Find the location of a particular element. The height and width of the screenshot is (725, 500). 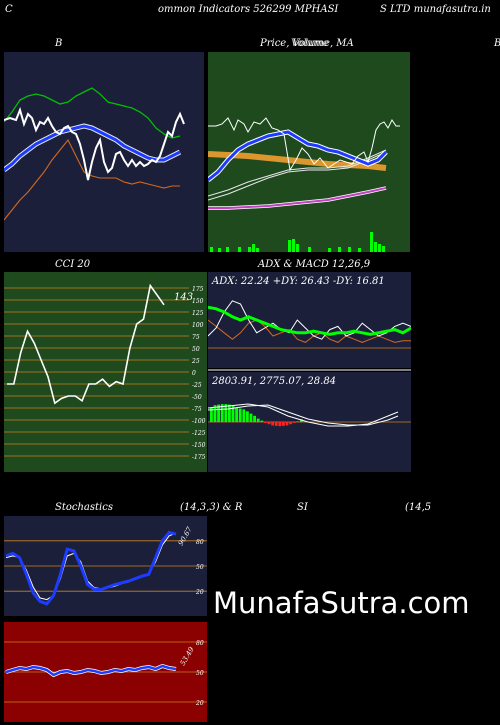

rsi-line is located at coordinates (91, 670).